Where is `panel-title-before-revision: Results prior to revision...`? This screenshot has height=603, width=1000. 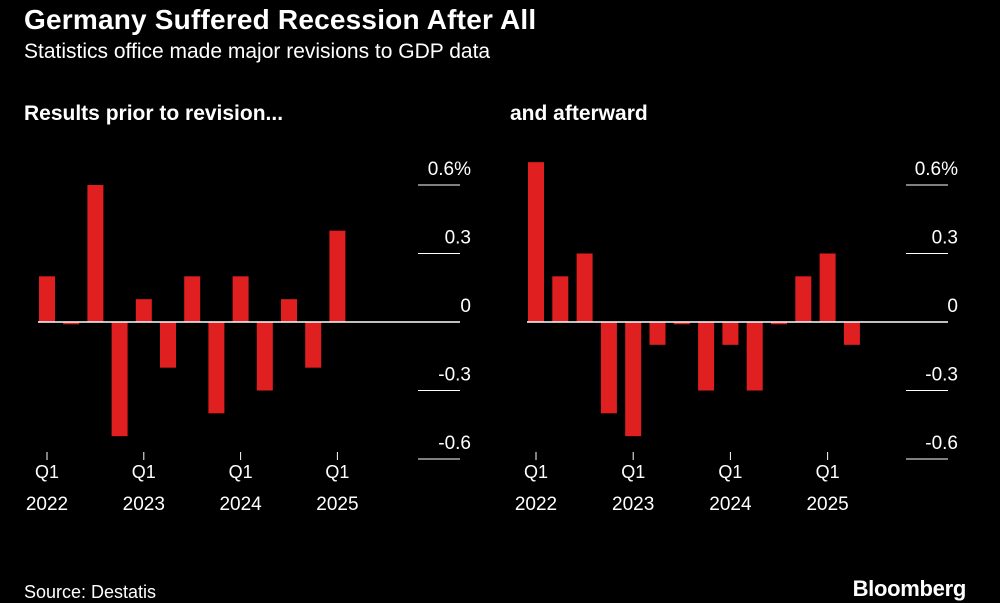 panel-title-before-revision: Results prior to revision... is located at coordinates (154, 113).